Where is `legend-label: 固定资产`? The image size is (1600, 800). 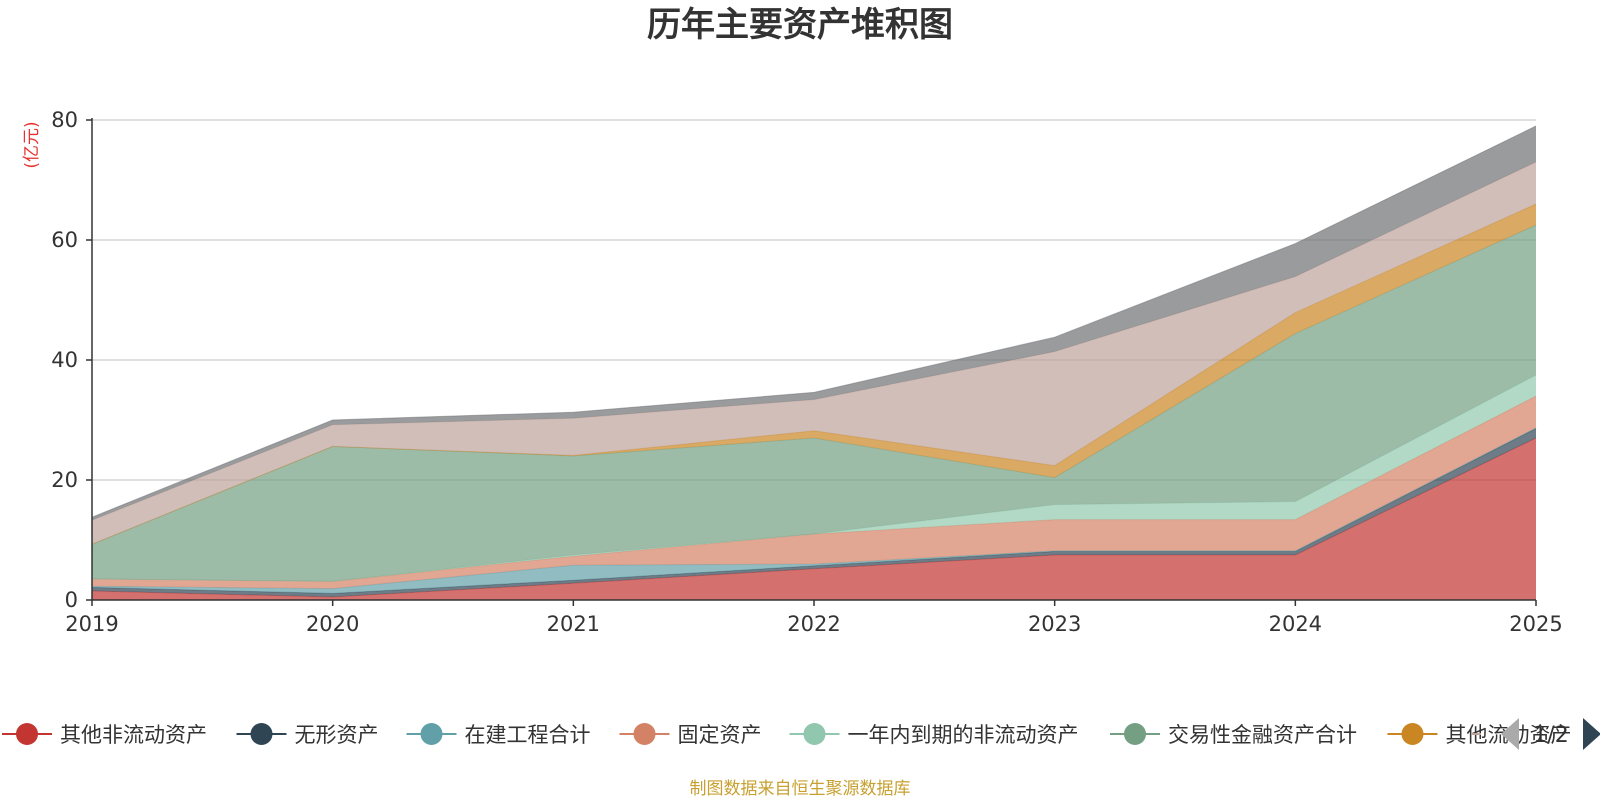 legend-label: 固定资产 is located at coordinates (720, 735).